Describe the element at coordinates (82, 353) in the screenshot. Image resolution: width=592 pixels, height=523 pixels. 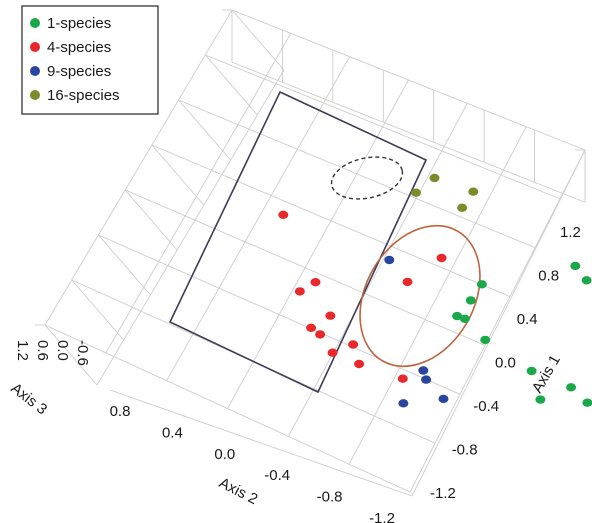
I see `axis-3-tick: -0.6` at that location.